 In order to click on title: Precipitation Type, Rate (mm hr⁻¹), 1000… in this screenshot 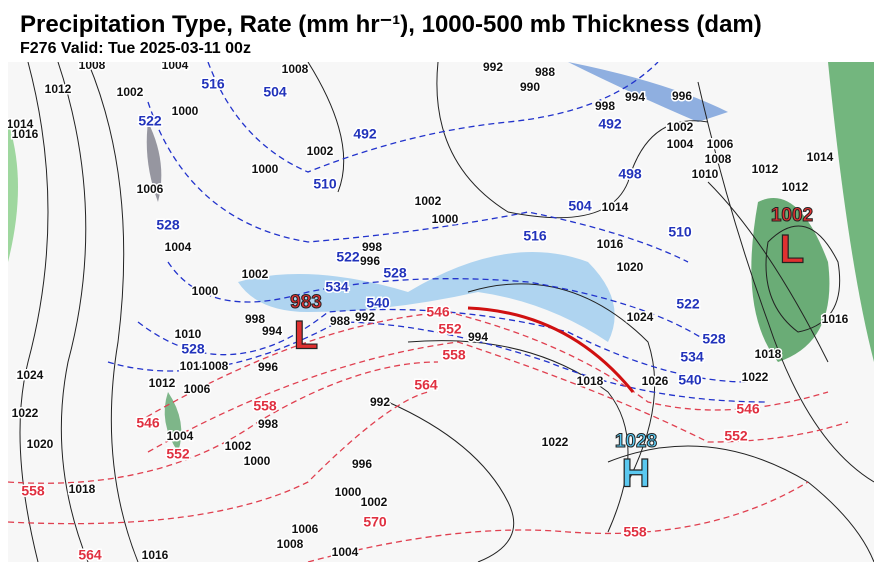, I will do `click(391, 24)`.